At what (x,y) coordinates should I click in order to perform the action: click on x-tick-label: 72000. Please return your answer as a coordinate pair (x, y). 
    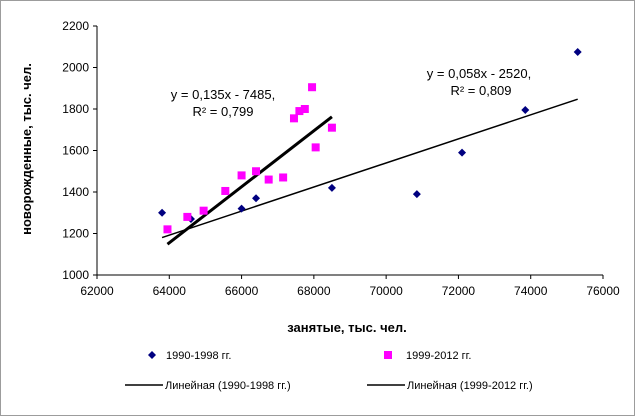
    Looking at the image, I should click on (459, 291).